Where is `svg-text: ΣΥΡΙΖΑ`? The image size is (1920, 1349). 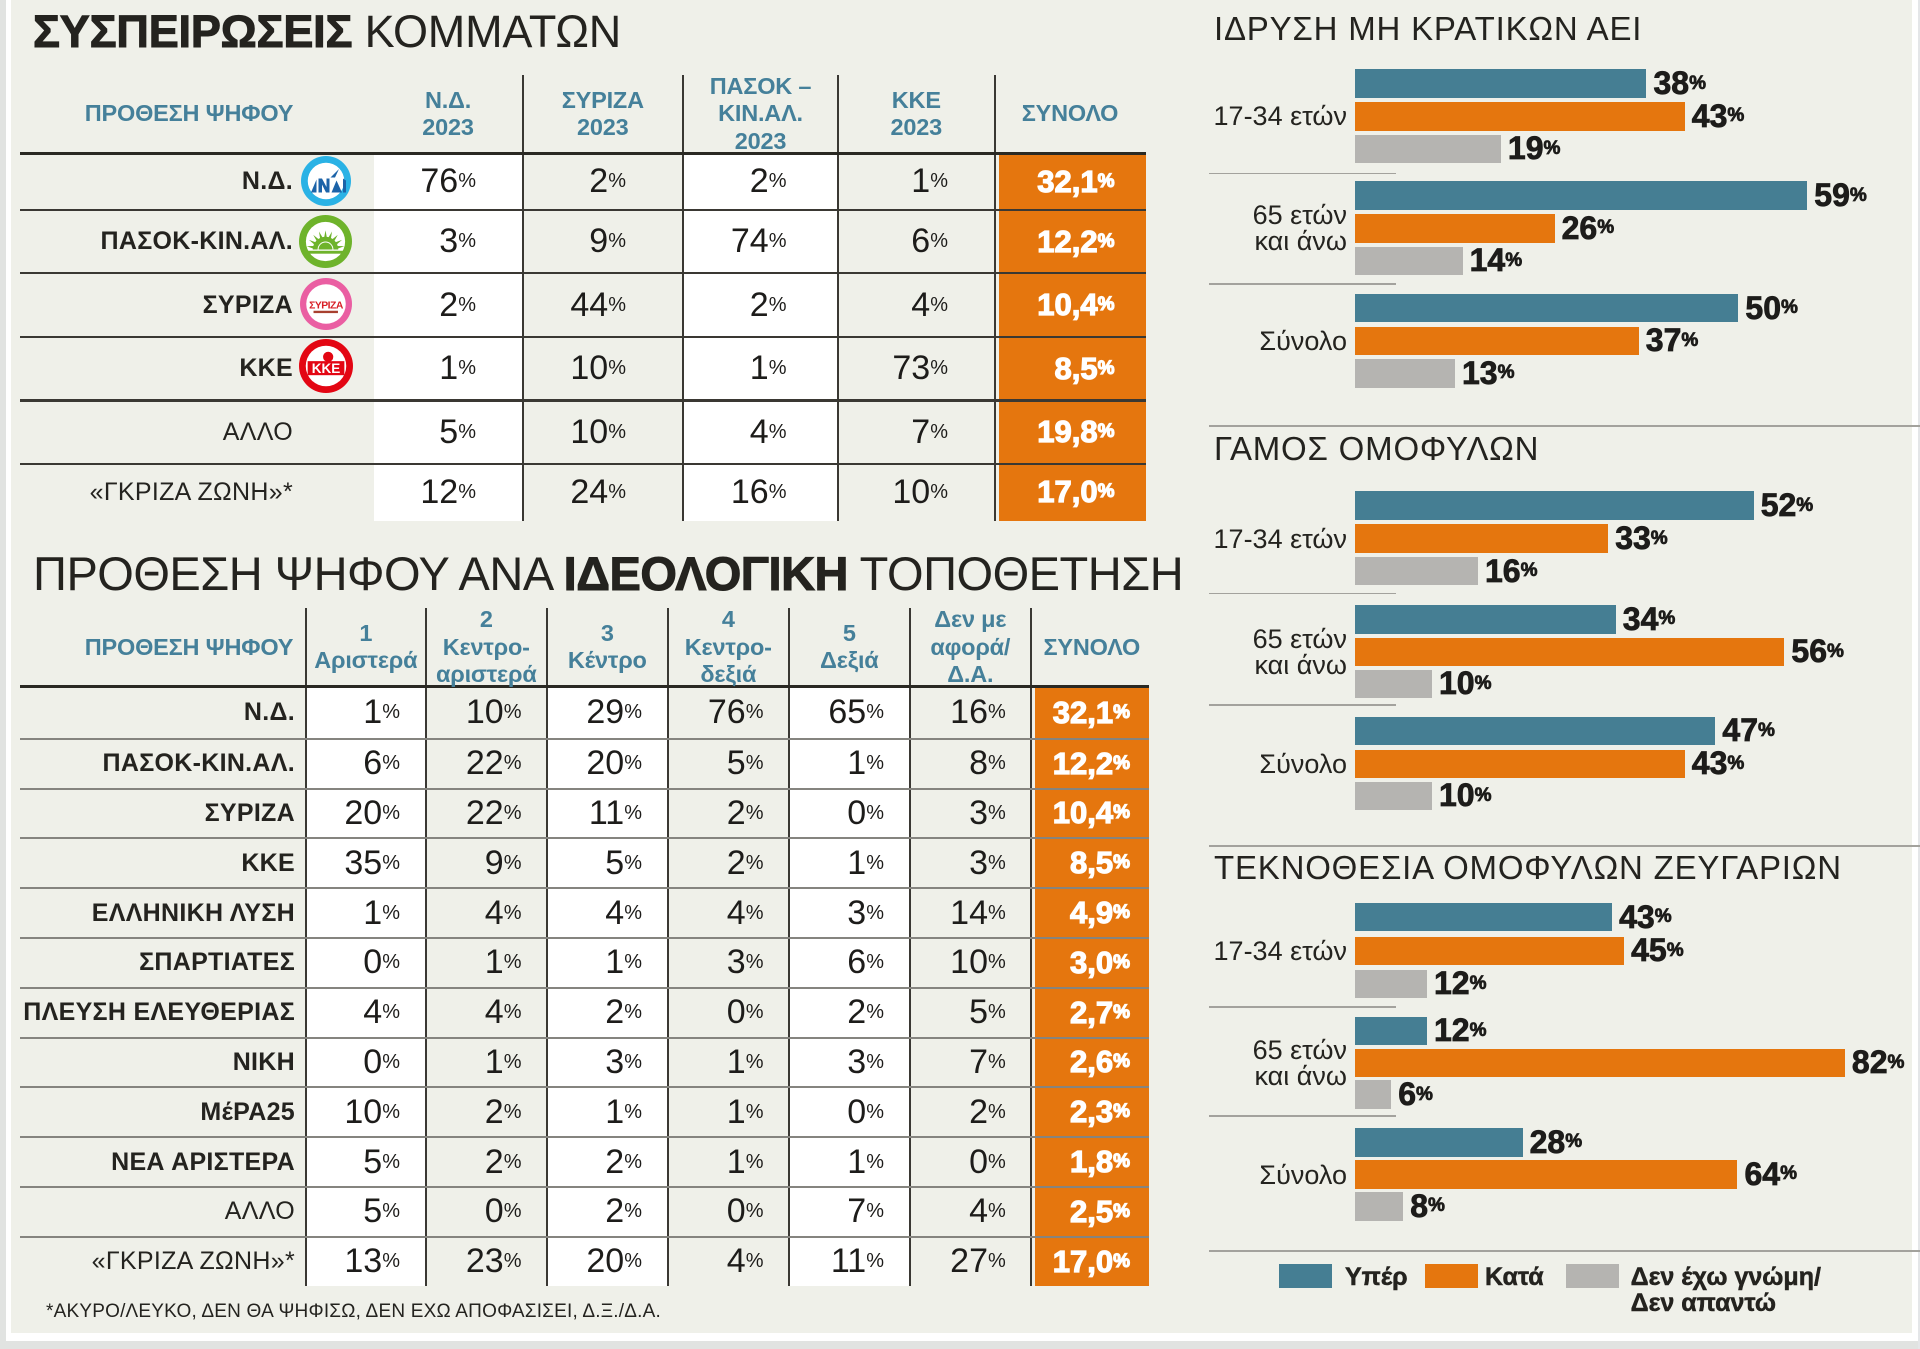
svg-text: ΣΥΡΙΖΑ is located at coordinates (326, 305).